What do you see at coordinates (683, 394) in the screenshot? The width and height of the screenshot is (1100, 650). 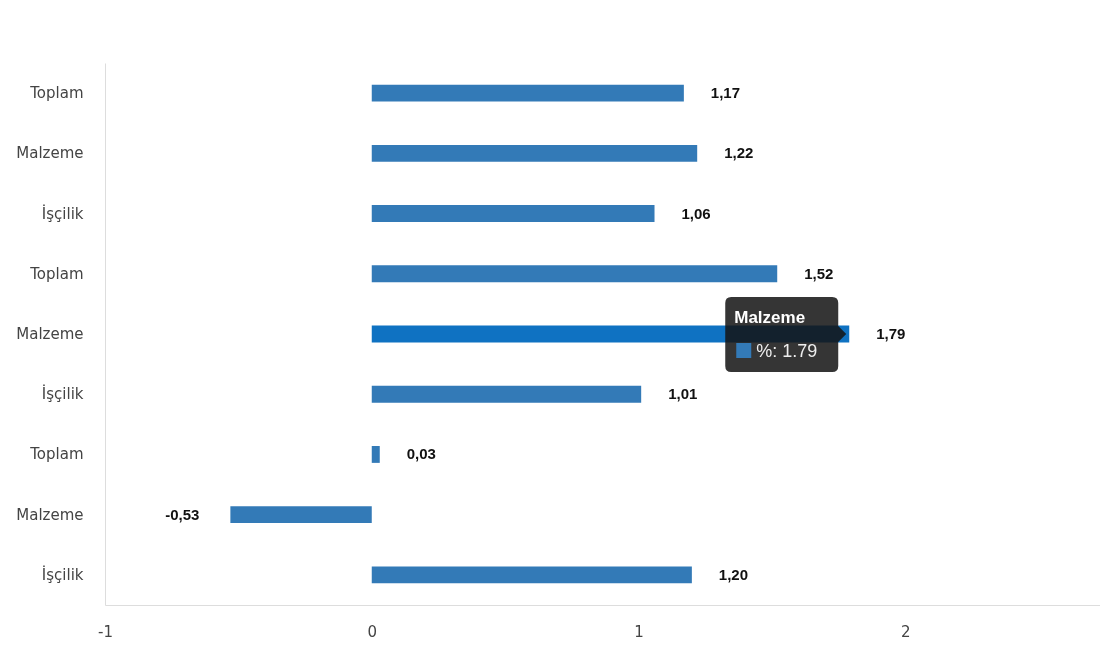 I see `data-label: 1,01` at bounding box center [683, 394].